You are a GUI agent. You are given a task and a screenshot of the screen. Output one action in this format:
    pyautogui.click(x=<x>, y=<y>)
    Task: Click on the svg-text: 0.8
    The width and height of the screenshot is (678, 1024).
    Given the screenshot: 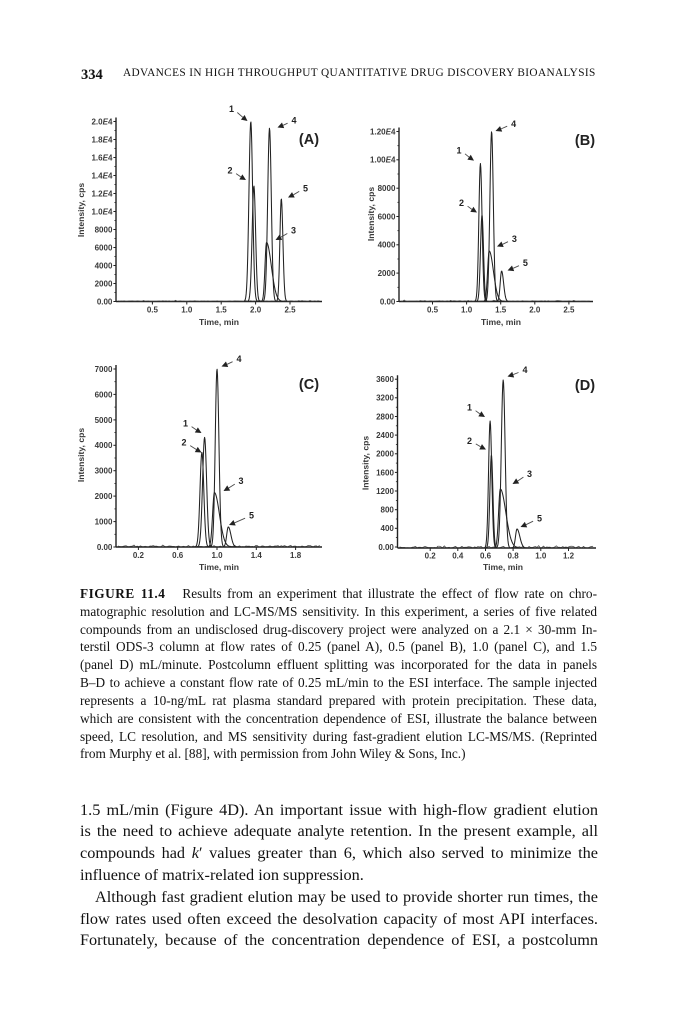 What is the action you would take?
    pyautogui.click(x=514, y=556)
    